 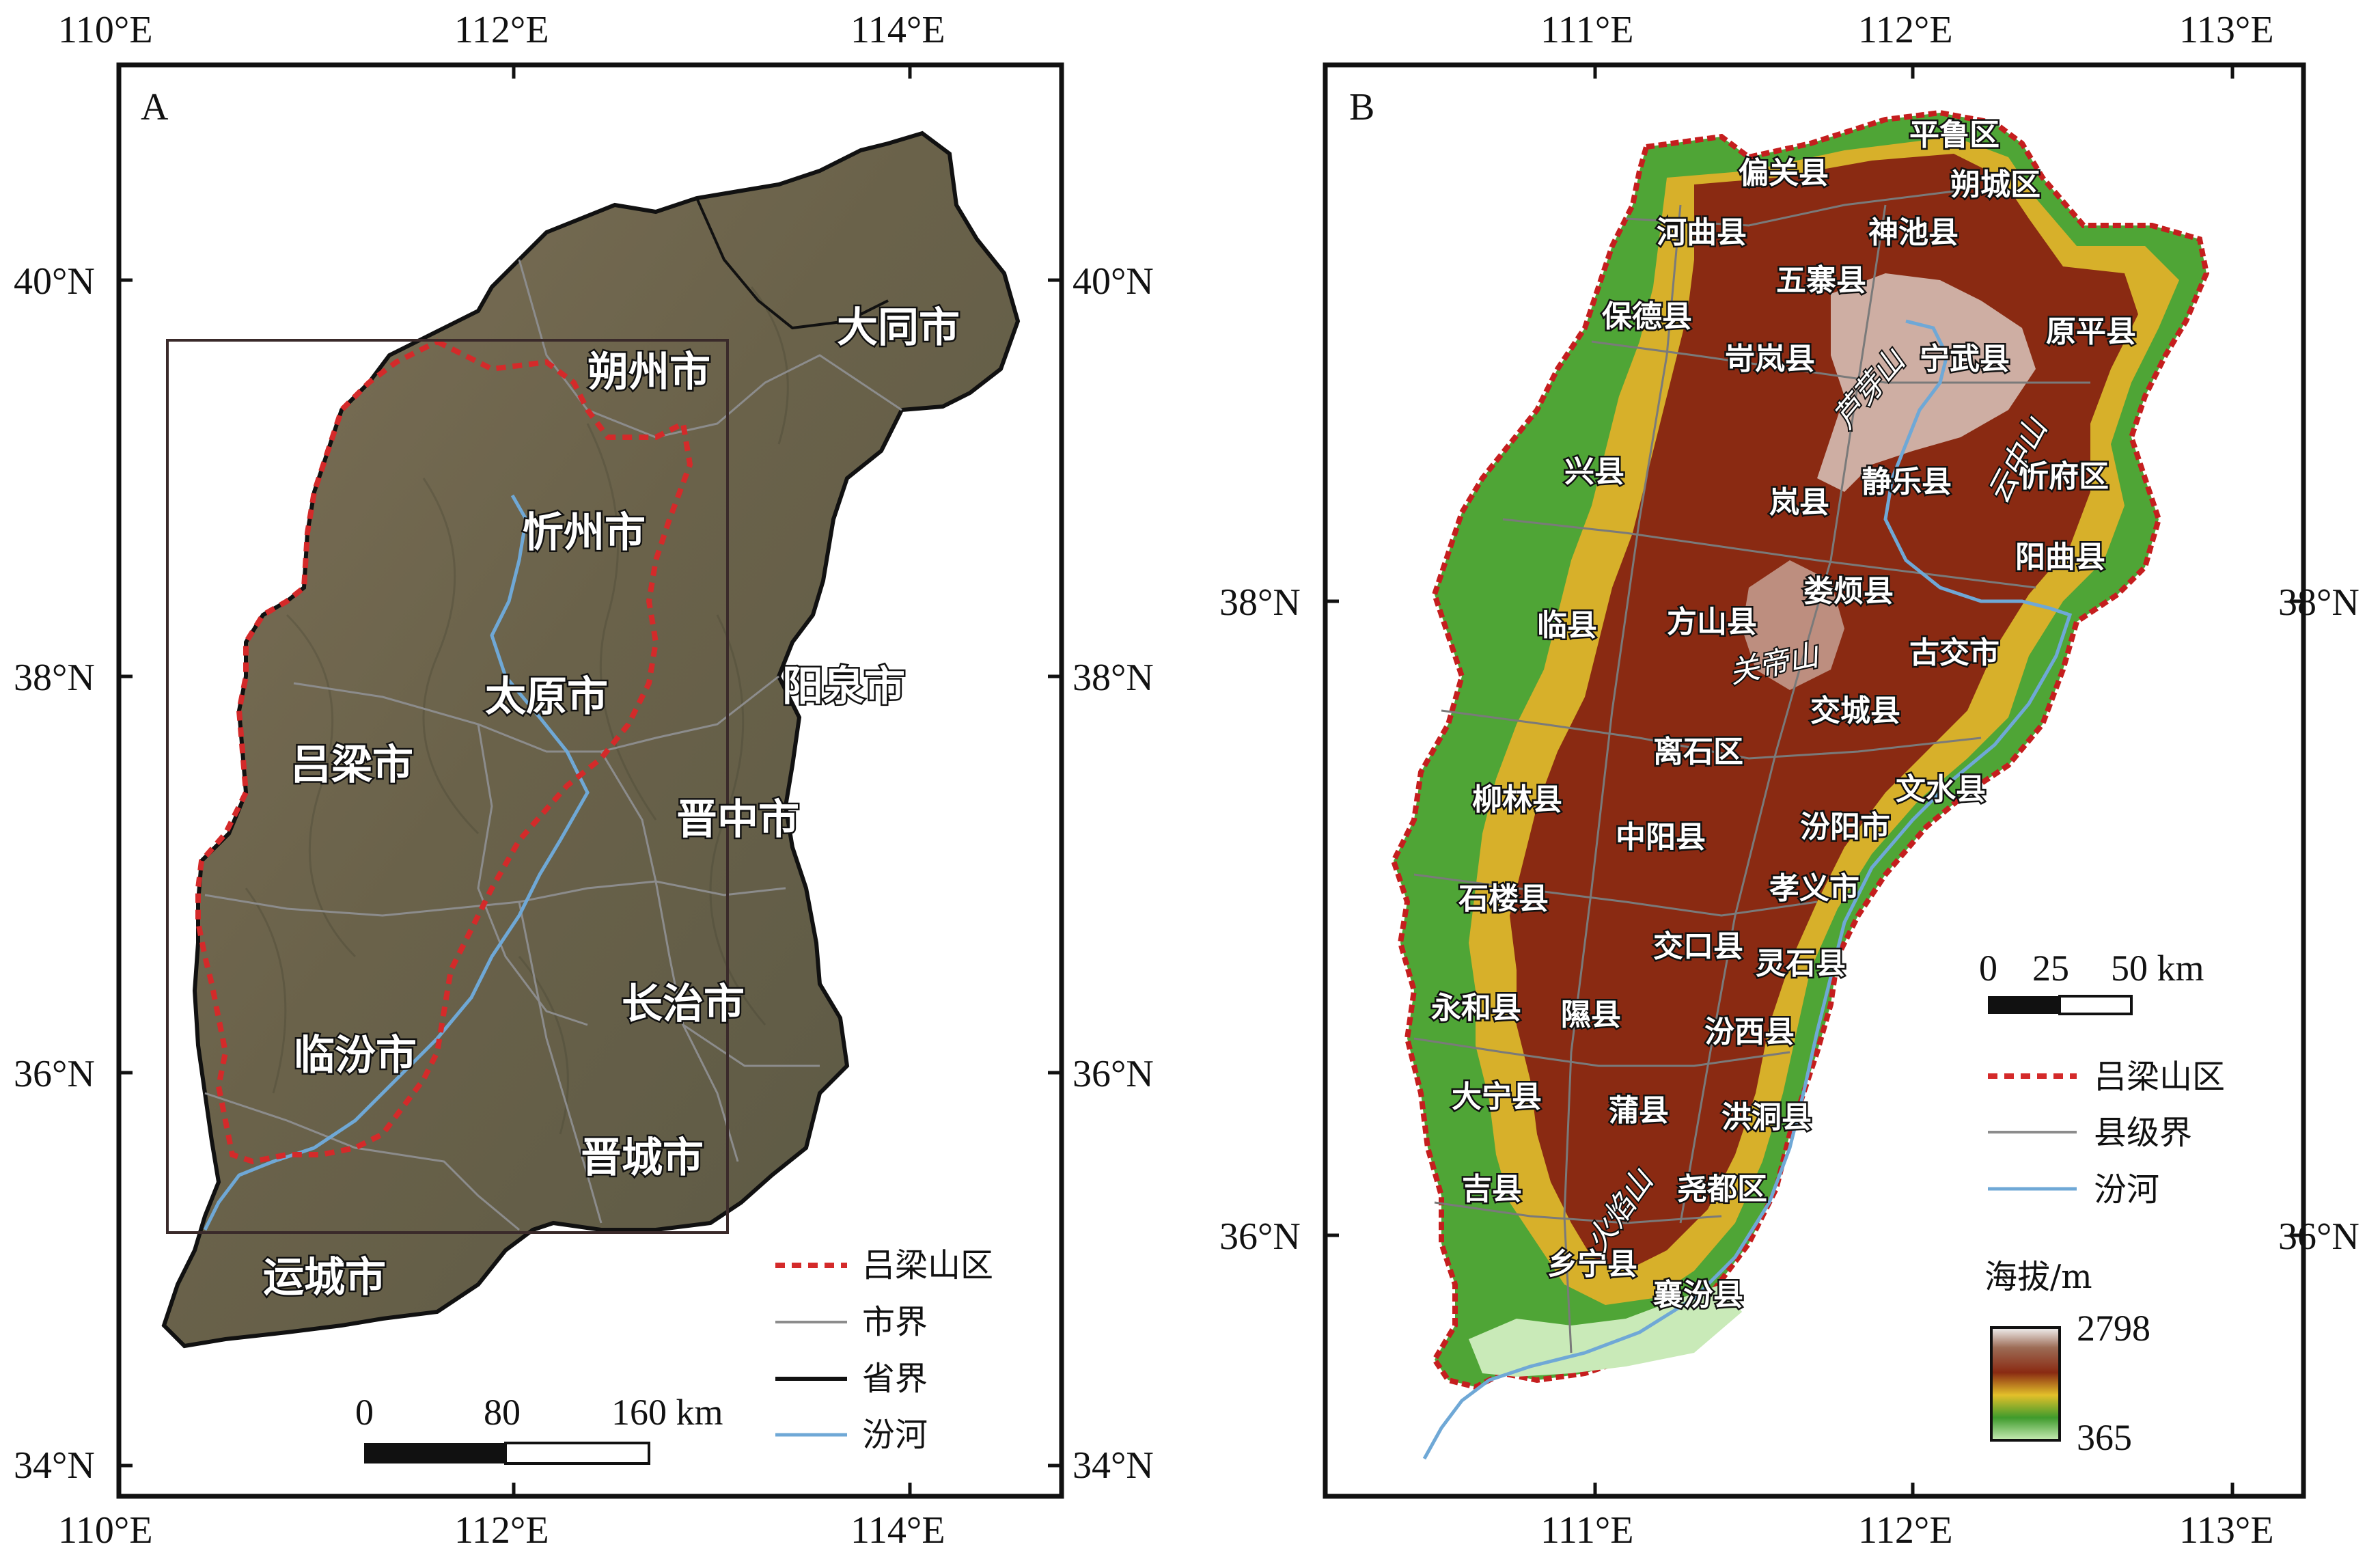 I want to click on label-ji: 吉县, so click(x=1492, y=1190).